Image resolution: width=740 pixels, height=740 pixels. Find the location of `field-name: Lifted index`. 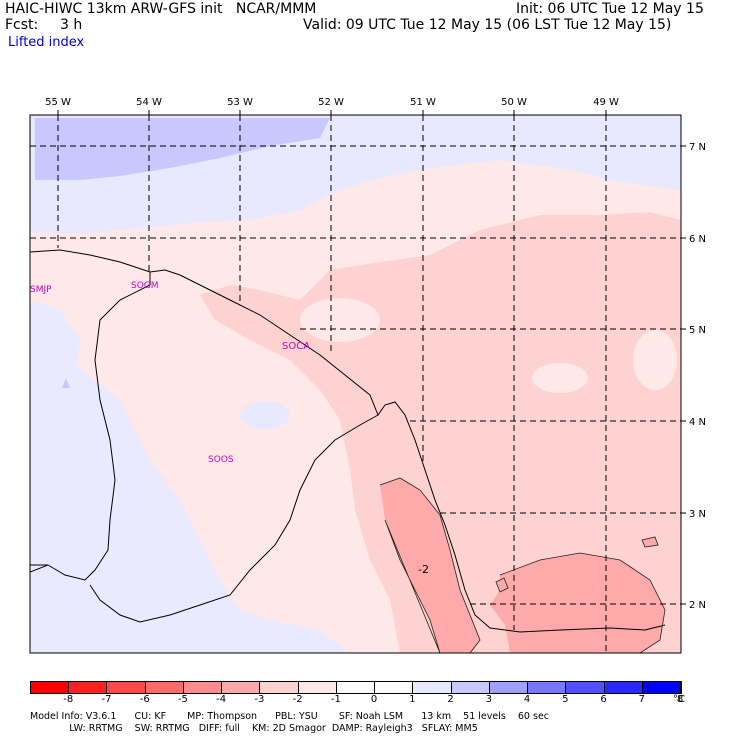

field-name: Lifted index is located at coordinates (46, 42).